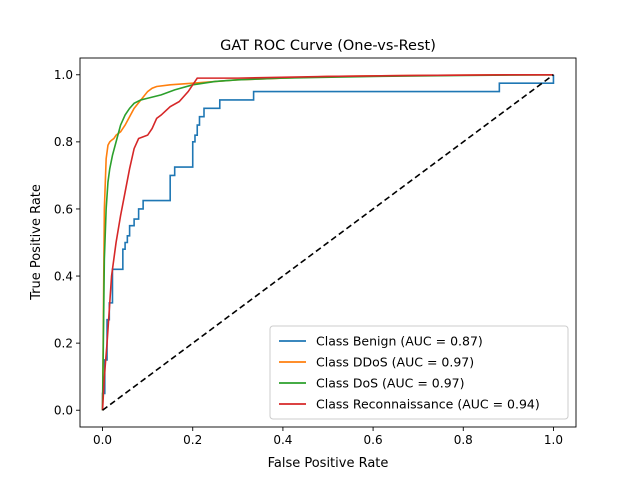 The width and height of the screenshot is (640, 480). Describe the element at coordinates (553, 440) in the screenshot. I see `x-tick-label: 1.0` at that location.